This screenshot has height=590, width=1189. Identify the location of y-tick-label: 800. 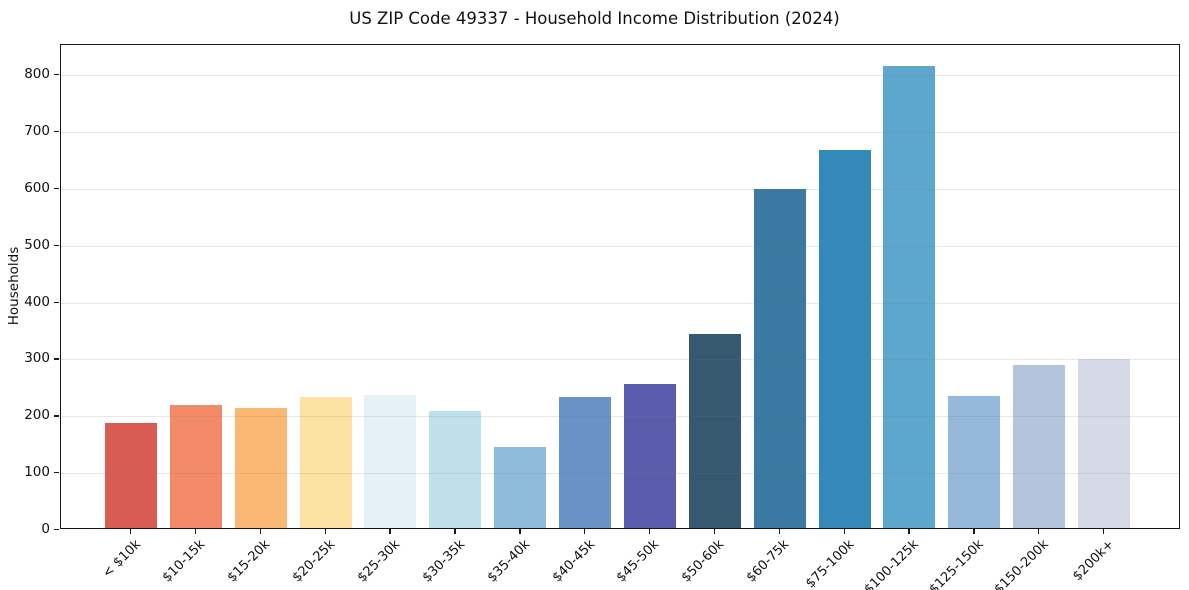
(37, 74).